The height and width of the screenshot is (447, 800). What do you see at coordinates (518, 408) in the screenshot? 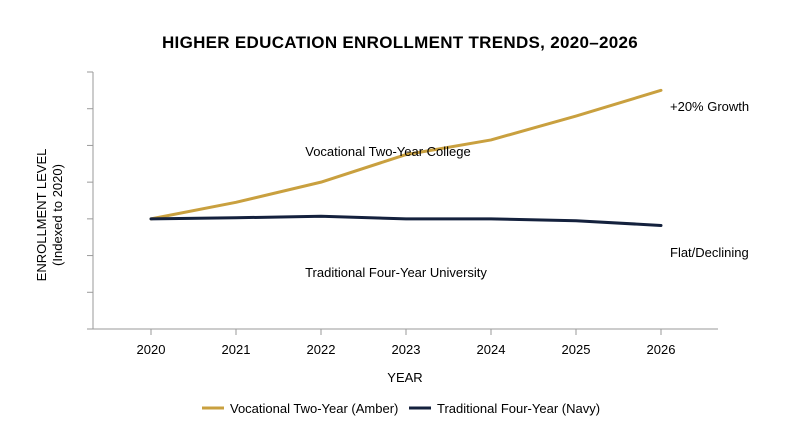
I see `legend-label-traditional: Traditional Four-Year (Navy)` at bounding box center [518, 408].